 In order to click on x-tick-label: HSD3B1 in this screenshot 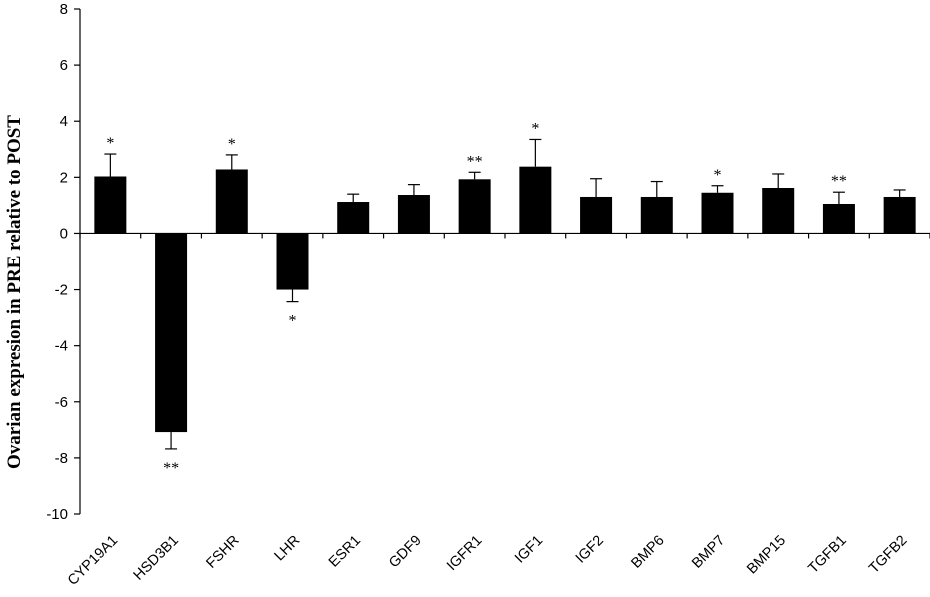, I will do `click(156, 558)`.